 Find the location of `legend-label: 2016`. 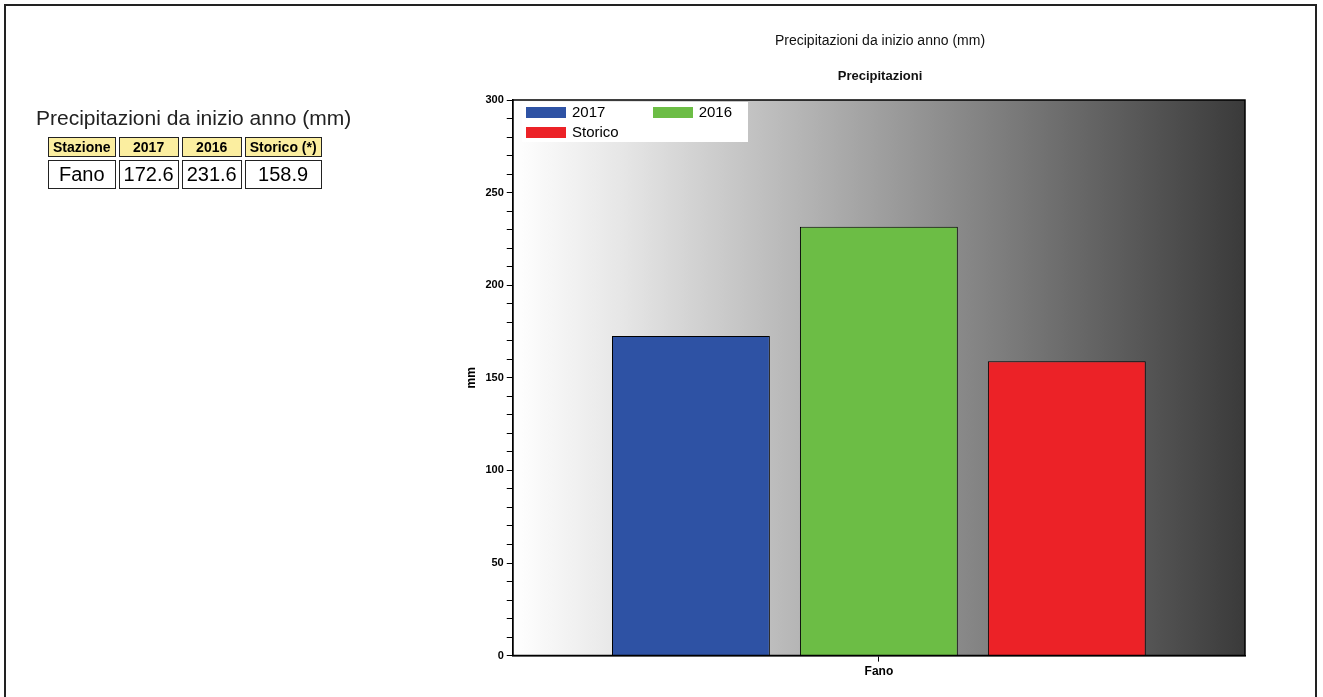

legend-label: 2016 is located at coordinates (715, 112).